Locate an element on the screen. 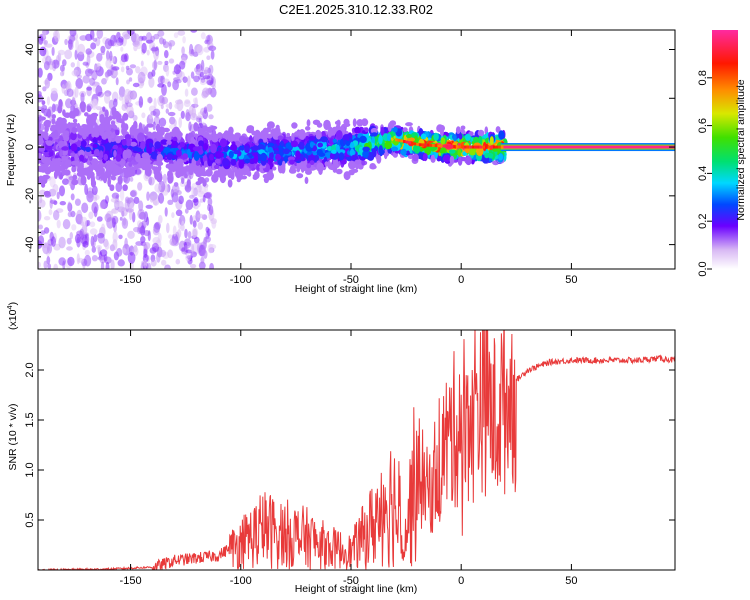 Image resolution: width=750 pixels, height=600 pixels. snr-multiplier-base: (x10 is located at coordinates (13, 319).